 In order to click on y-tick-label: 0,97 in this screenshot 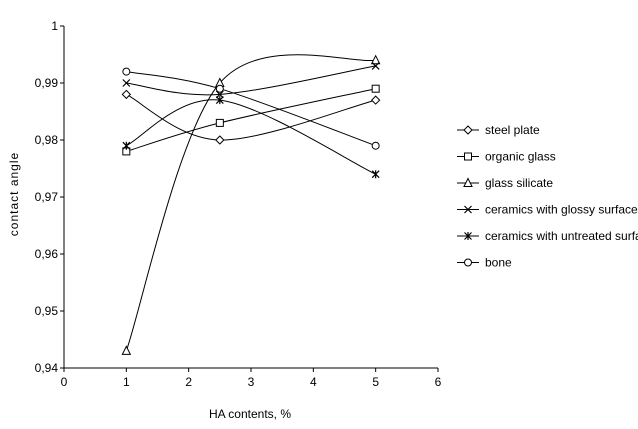, I will do `click(47, 197)`.